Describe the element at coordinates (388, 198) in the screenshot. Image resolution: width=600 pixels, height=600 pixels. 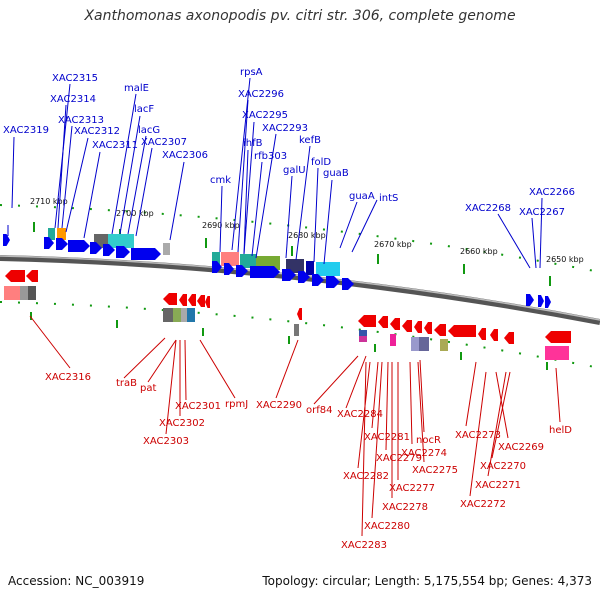
I see `label-intS: intS` at that location.